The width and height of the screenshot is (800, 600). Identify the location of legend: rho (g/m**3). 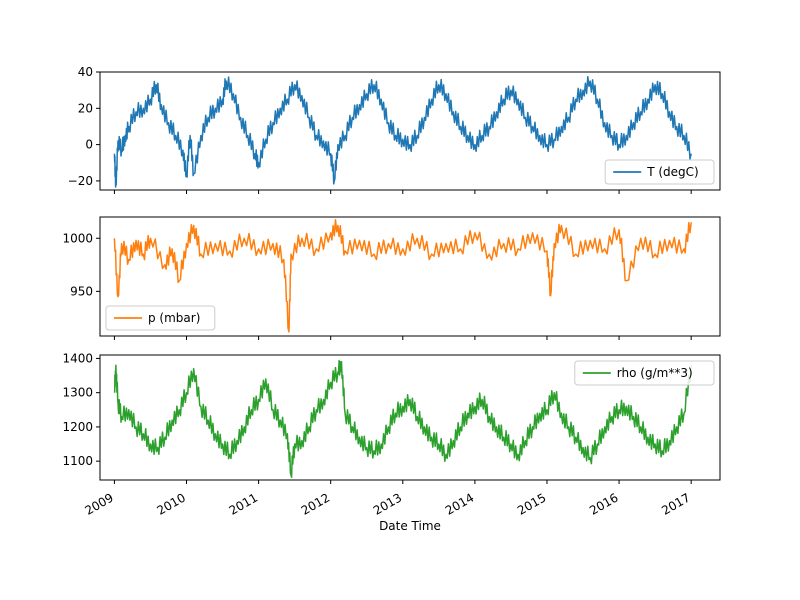
(644, 373).